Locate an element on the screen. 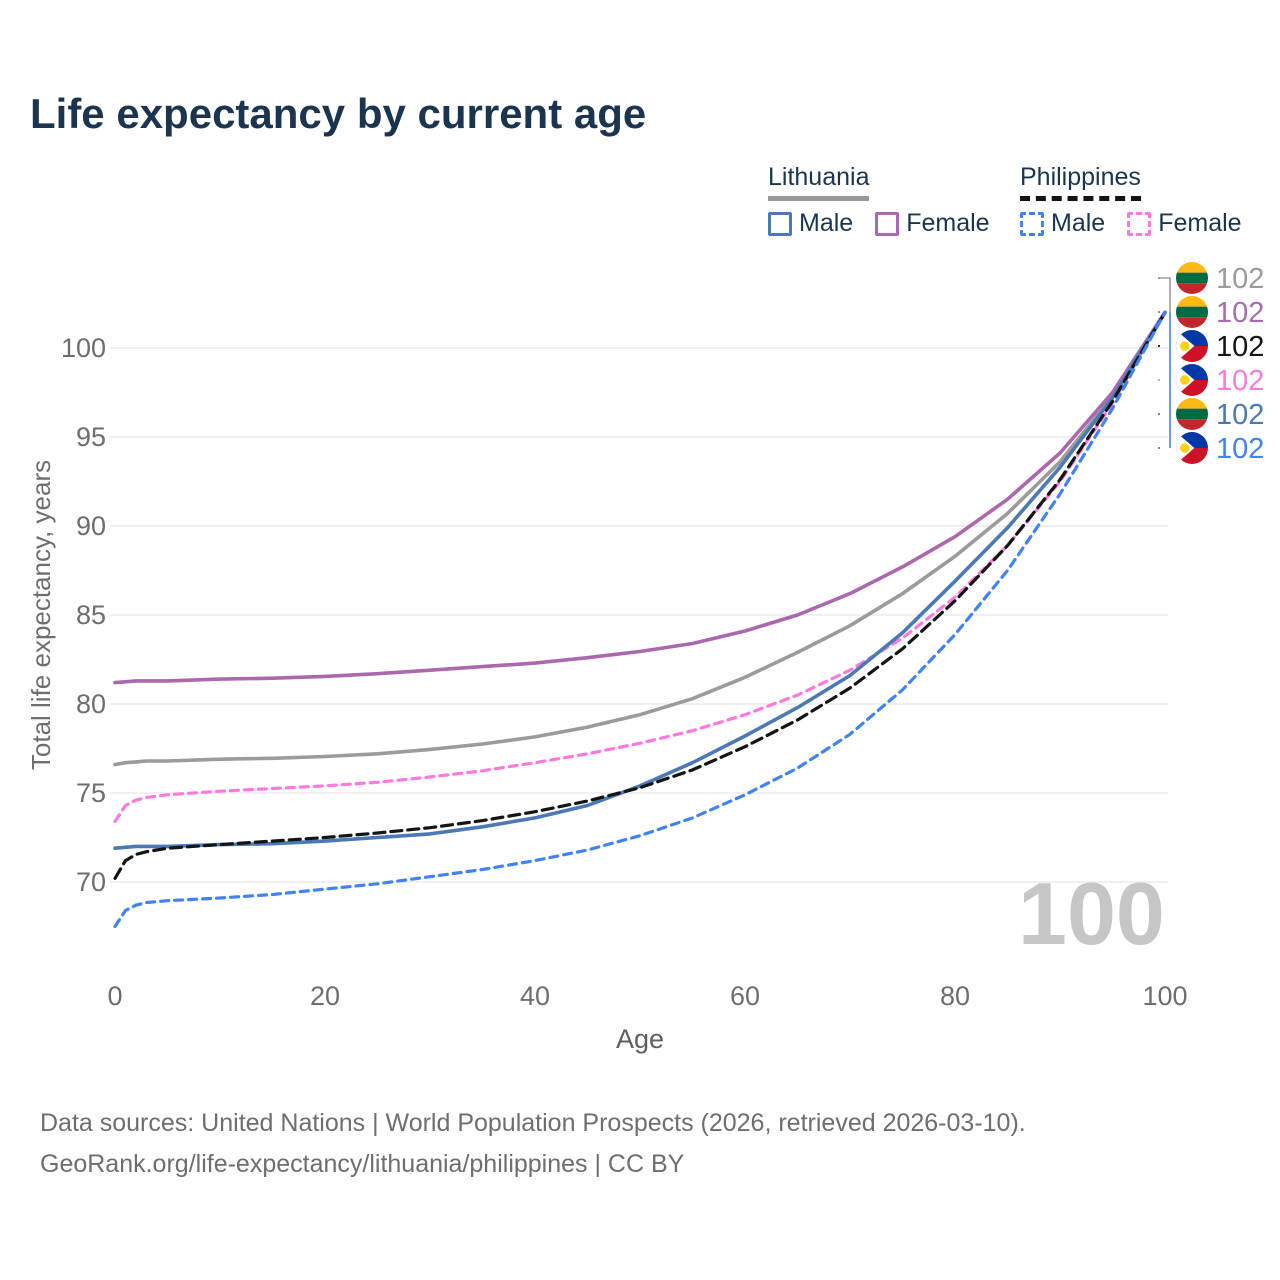 This screenshot has height=1280, width=1280. legend-item-lithuania-female: Female is located at coordinates (932, 223).